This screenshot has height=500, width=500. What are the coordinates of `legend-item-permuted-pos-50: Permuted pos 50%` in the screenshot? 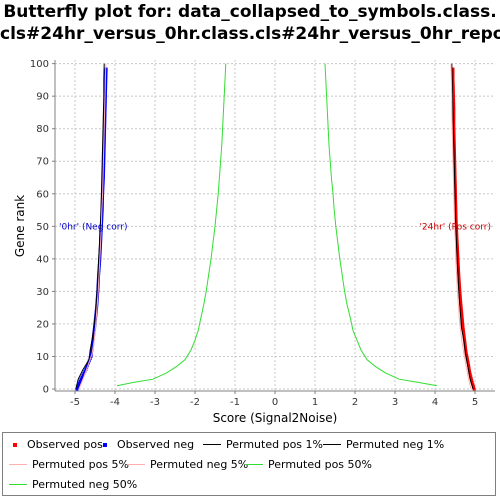 It's located at (308, 464).